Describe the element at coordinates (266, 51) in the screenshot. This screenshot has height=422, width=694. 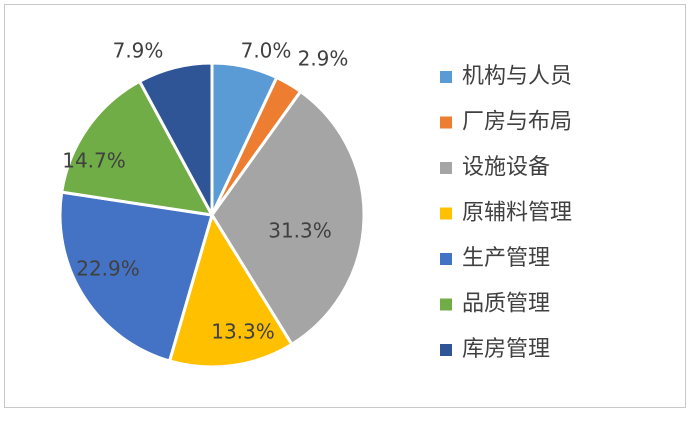
I see `data-label-1: 7.0%` at that location.